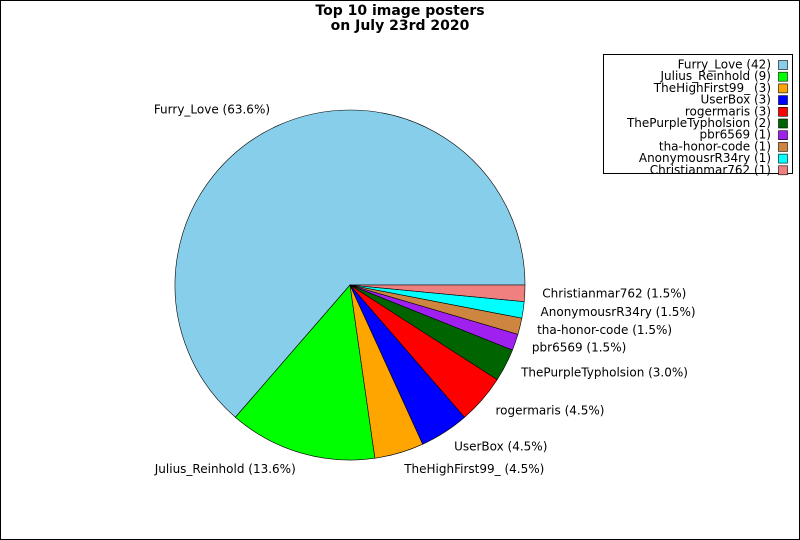 Image resolution: width=800 pixels, height=540 pixels. I want to click on legend-label: UserBox (3), so click(736, 100).